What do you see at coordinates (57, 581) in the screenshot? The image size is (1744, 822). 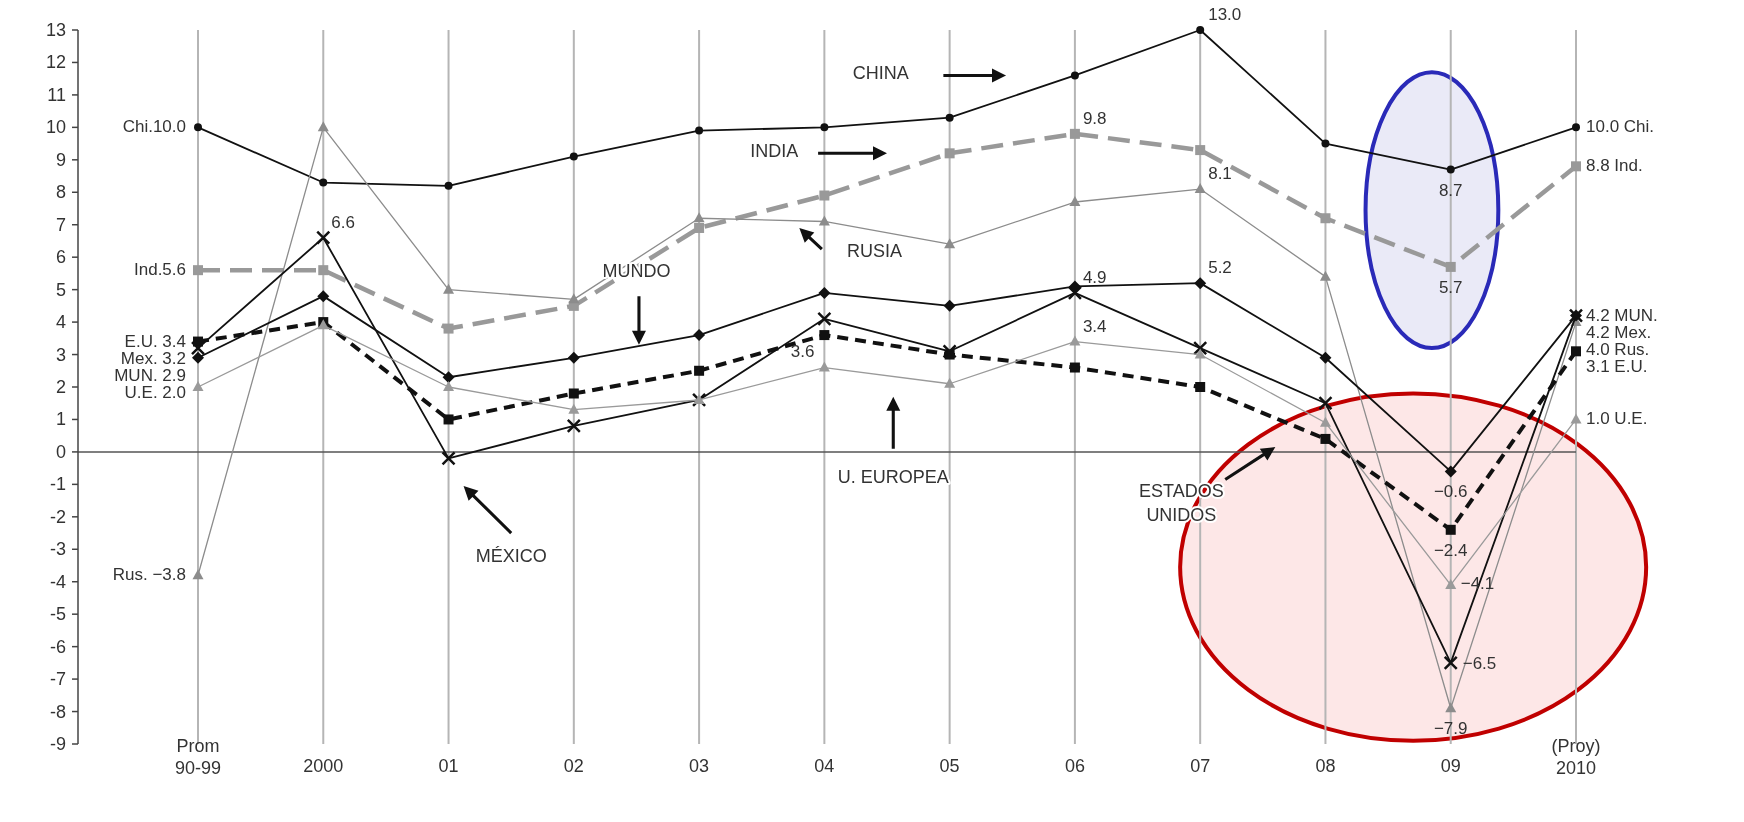 I see `y-tick-label: -4` at bounding box center [57, 581].